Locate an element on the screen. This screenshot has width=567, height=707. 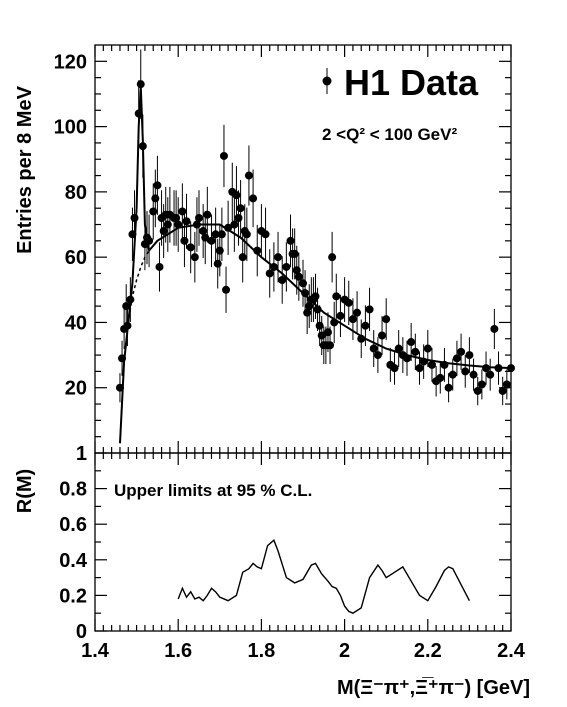
q2-range-label: 2 <Q² < 100 GeV² is located at coordinates (389, 134).